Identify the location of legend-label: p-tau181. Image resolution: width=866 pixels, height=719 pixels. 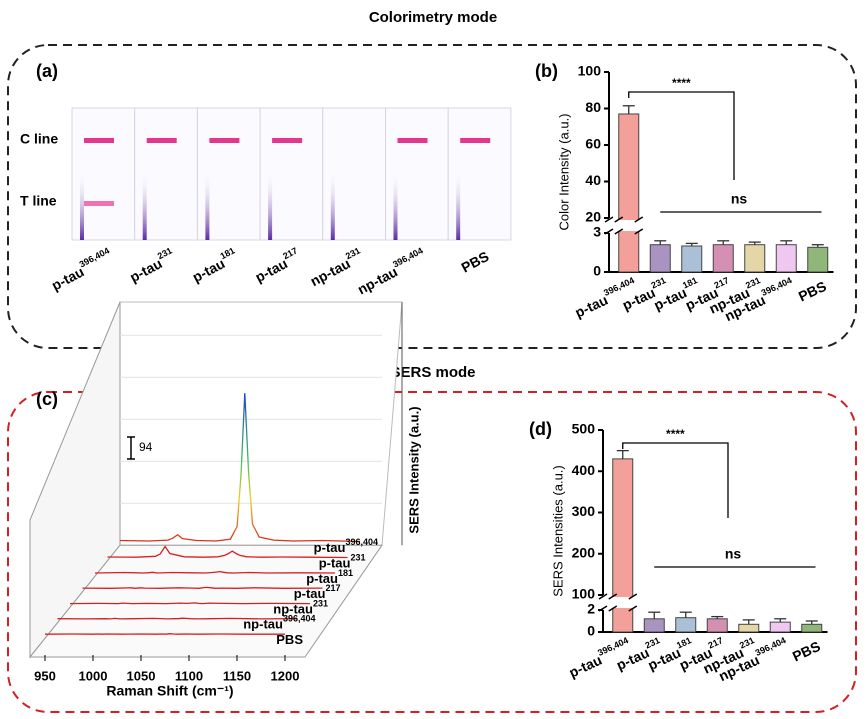
(329, 577).